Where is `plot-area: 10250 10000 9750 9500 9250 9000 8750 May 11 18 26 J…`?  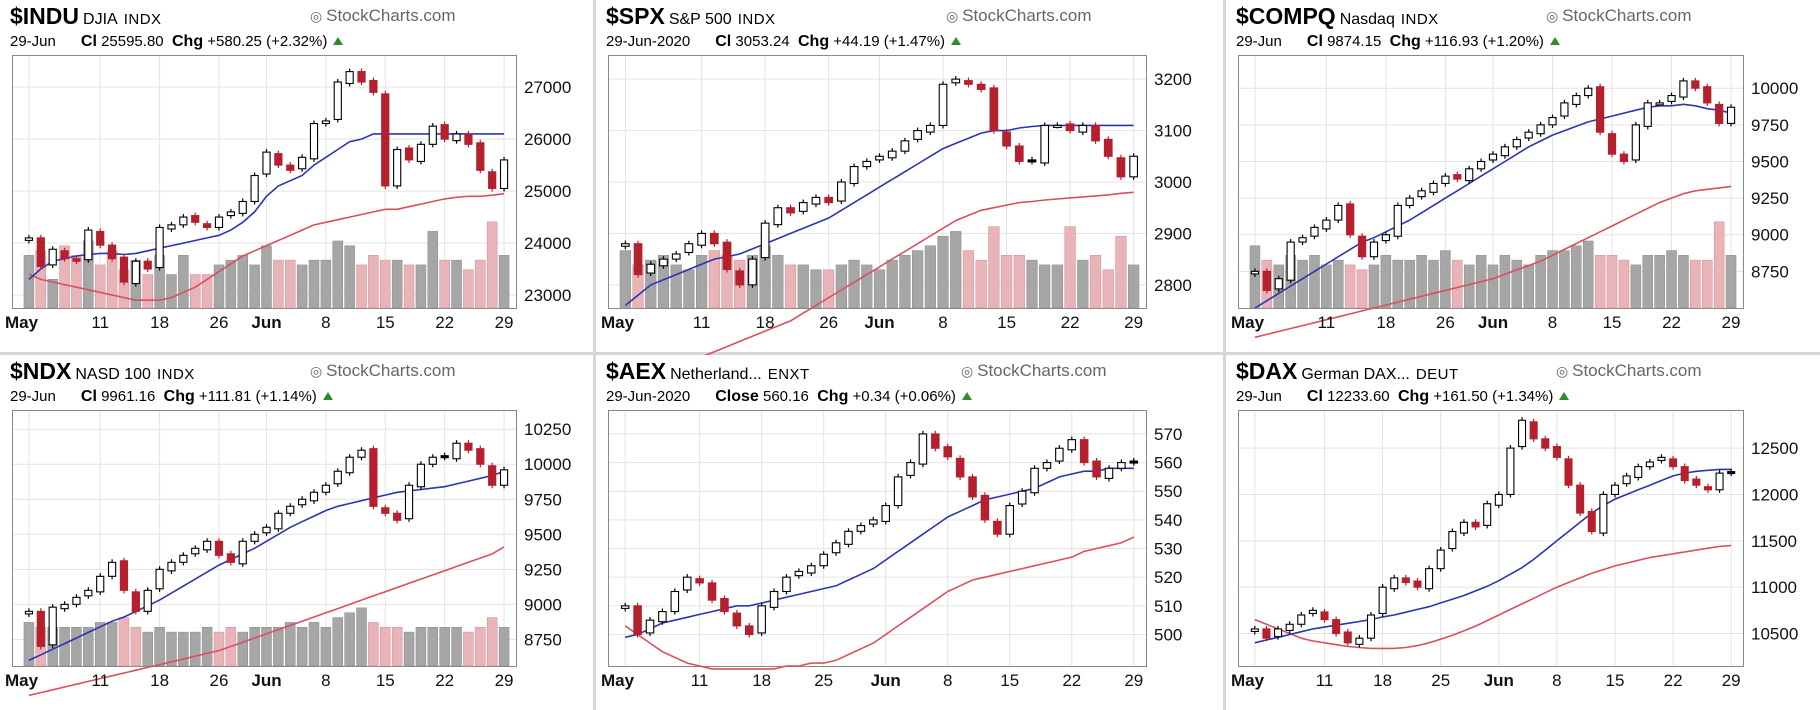
plot-area: 10250 10000 9750 9500 9250 9000 8750 May 11 18 26 J… is located at coordinates (288, 553).